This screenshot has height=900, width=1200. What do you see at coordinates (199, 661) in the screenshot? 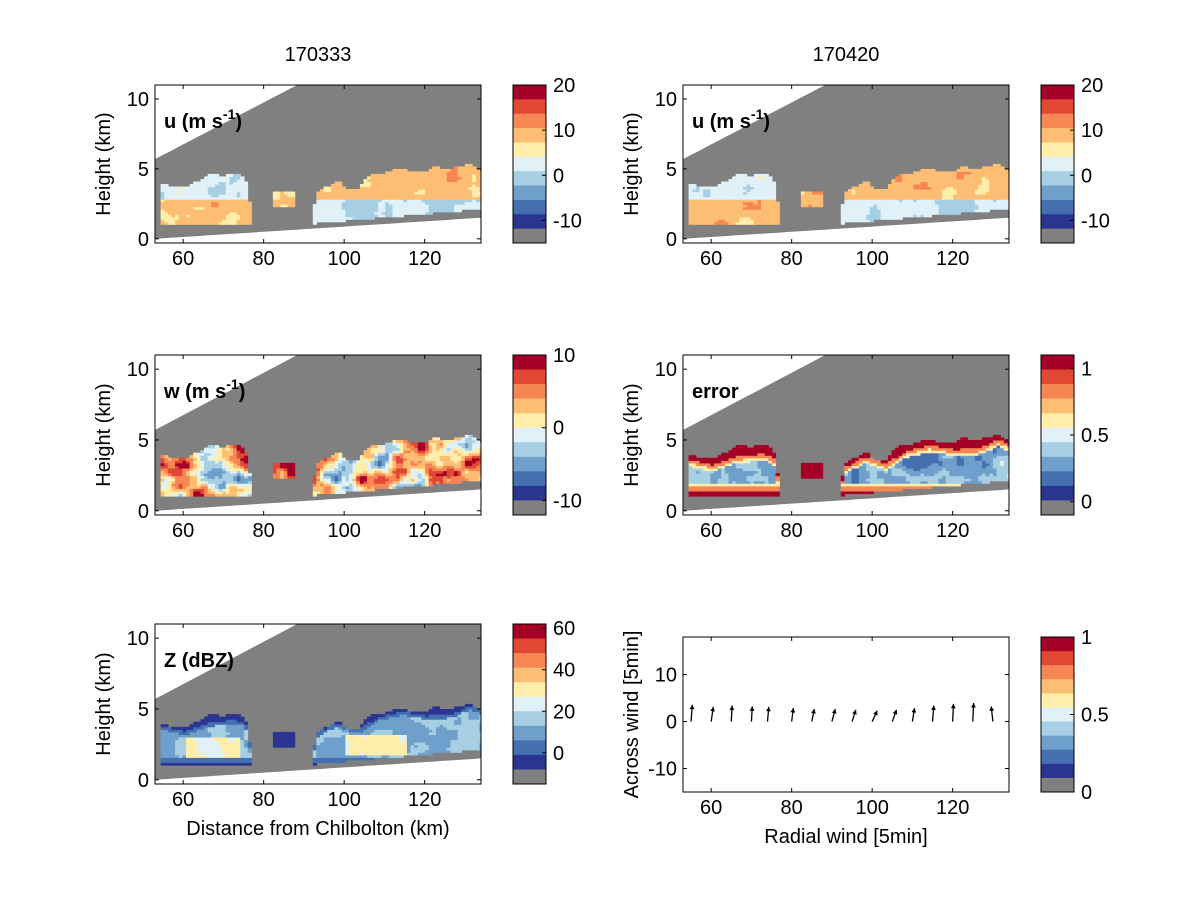
I see `panel-label: Z (dBZ)` at bounding box center [199, 661].